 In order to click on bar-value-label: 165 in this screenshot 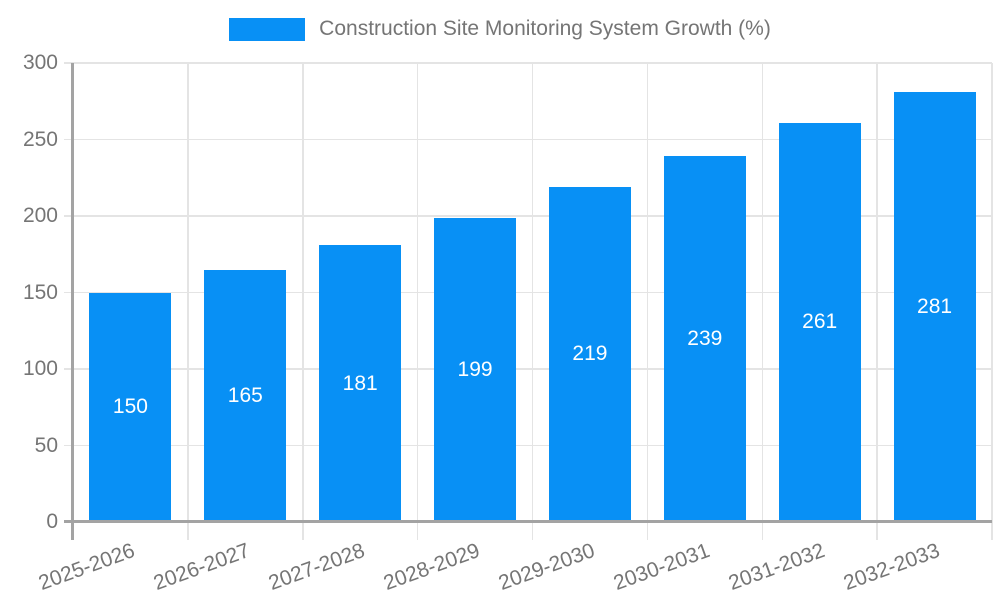, I will do `click(245, 395)`.